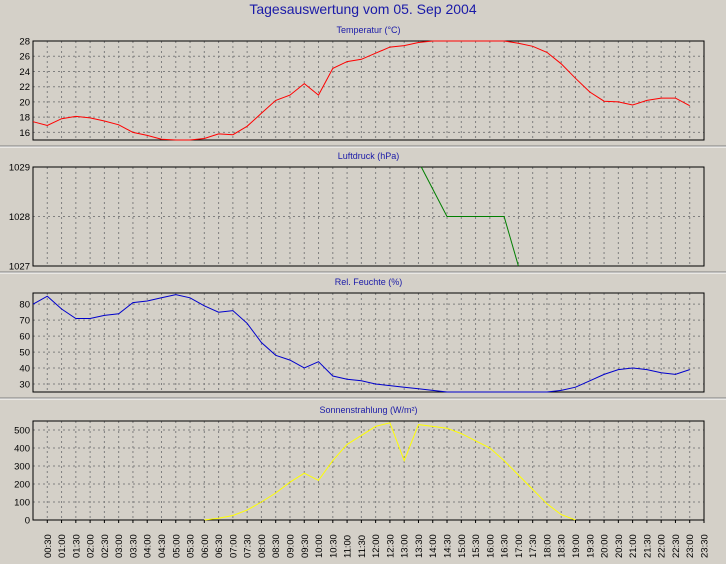  I want to click on x-tick-label: 12:30, so click(390, 546).